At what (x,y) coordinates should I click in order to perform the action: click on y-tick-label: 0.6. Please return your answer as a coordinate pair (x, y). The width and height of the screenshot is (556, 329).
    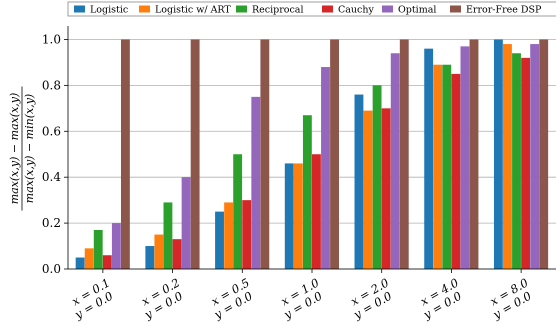
    Looking at the image, I should click on (51, 131).